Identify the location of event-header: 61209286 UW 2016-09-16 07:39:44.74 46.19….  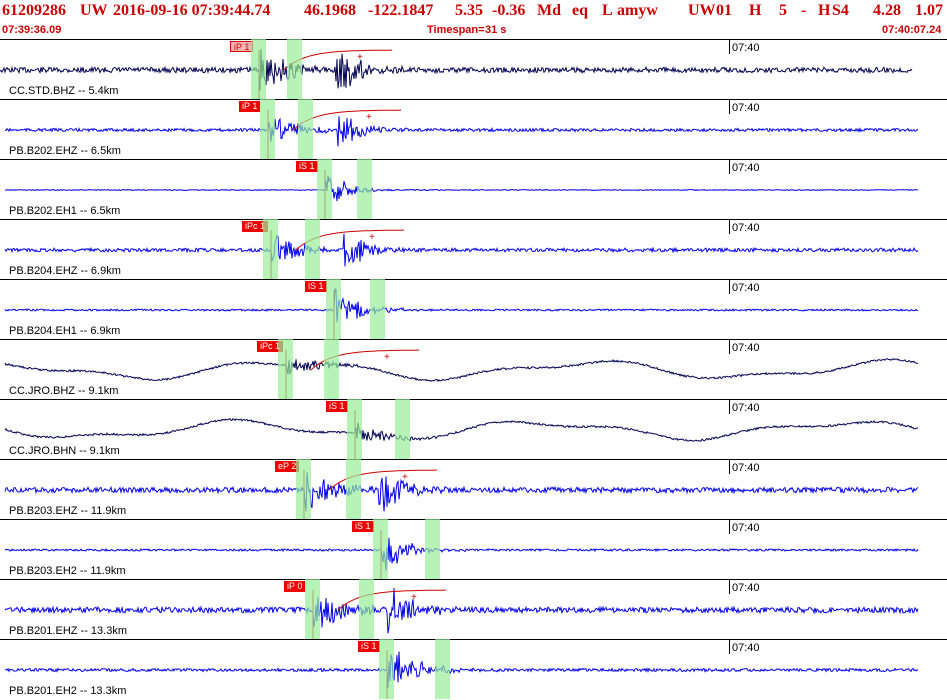
(473, 20).